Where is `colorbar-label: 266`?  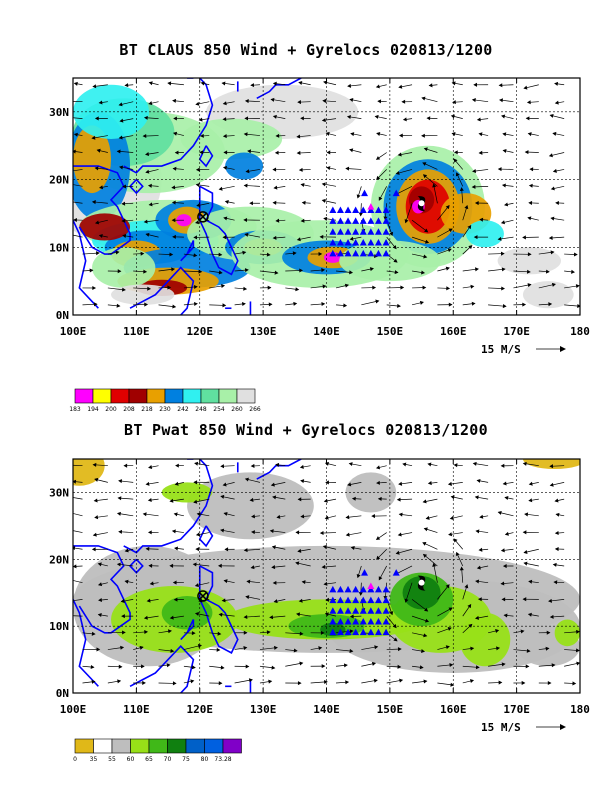
colorbar-label: 266 is located at coordinates (255, 409).